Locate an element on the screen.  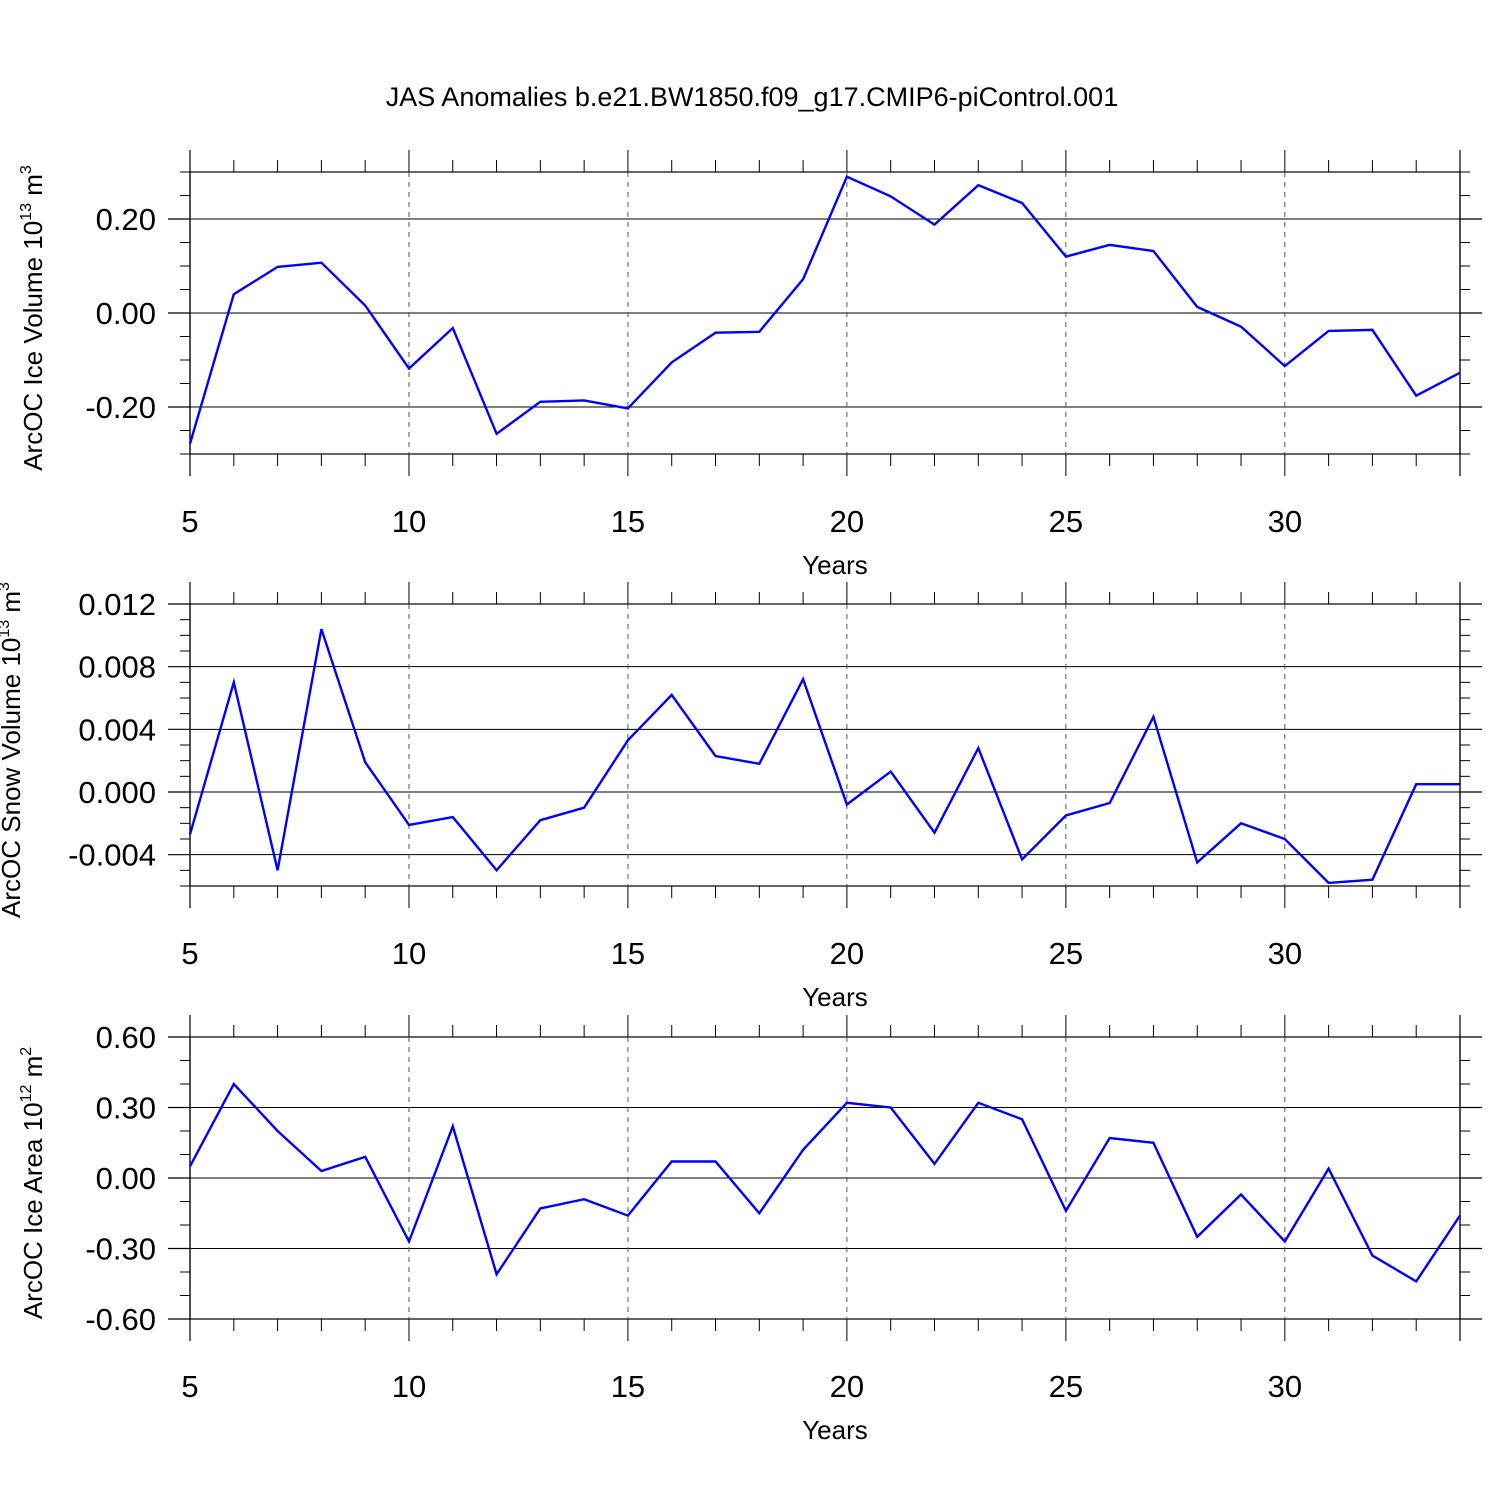
y-tick-label: 0.60 is located at coordinates (126, 1037).